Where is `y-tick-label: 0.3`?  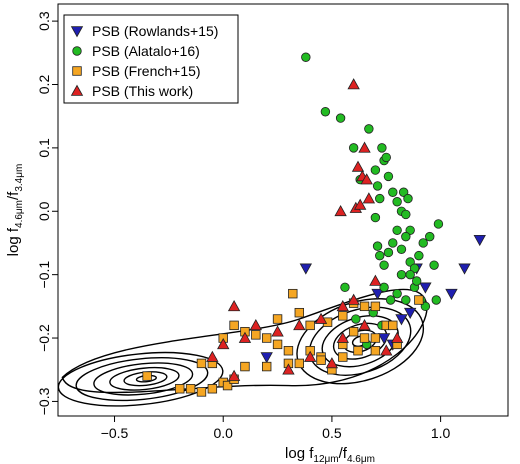 y-tick-label: 0.3 is located at coordinates (44, 21).